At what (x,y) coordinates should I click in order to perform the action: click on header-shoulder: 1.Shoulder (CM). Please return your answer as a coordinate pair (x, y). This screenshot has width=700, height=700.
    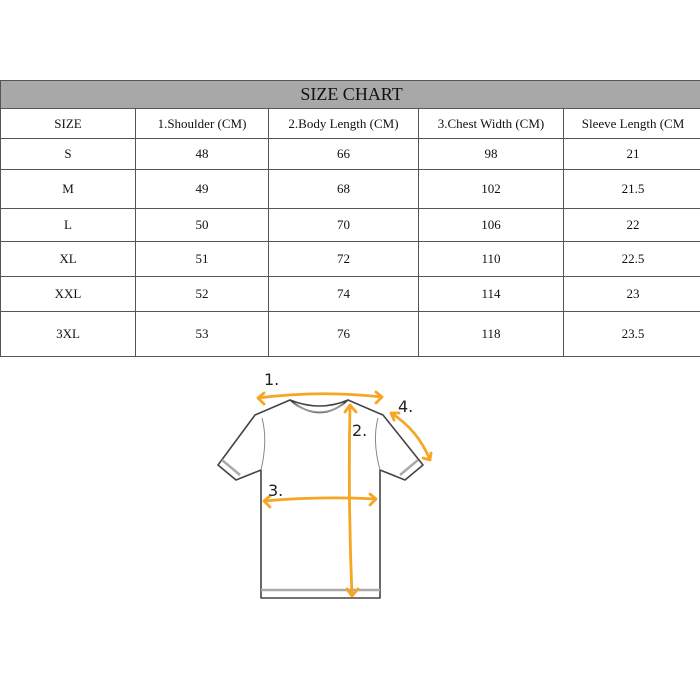
    Looking at the image, I should click on (202, 123).